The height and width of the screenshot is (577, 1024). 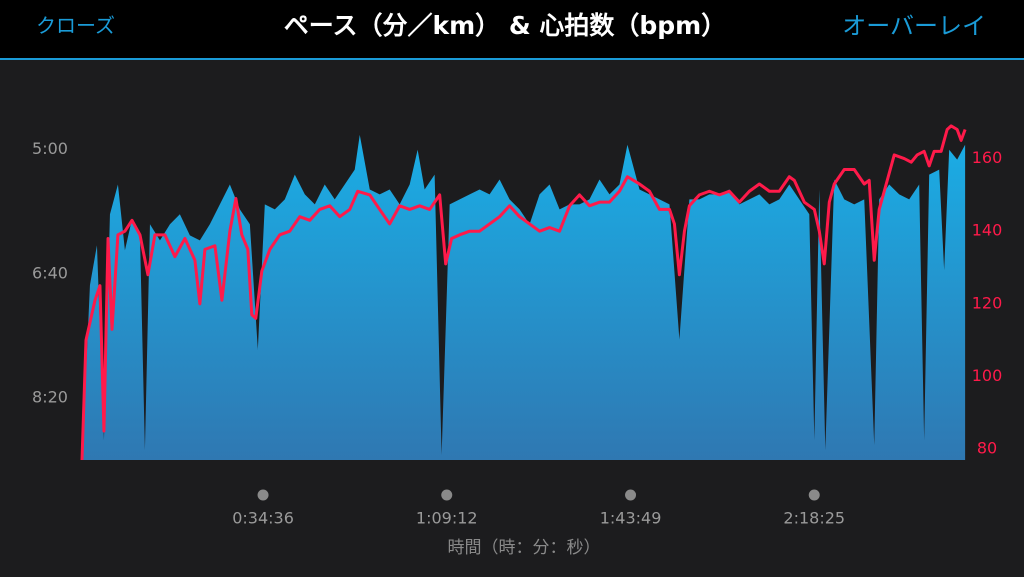 What do you see at coordinates (447, 518) in the screenshot?
I see `x-tick-label: 1:09:12` at bounding box center [447, 518].